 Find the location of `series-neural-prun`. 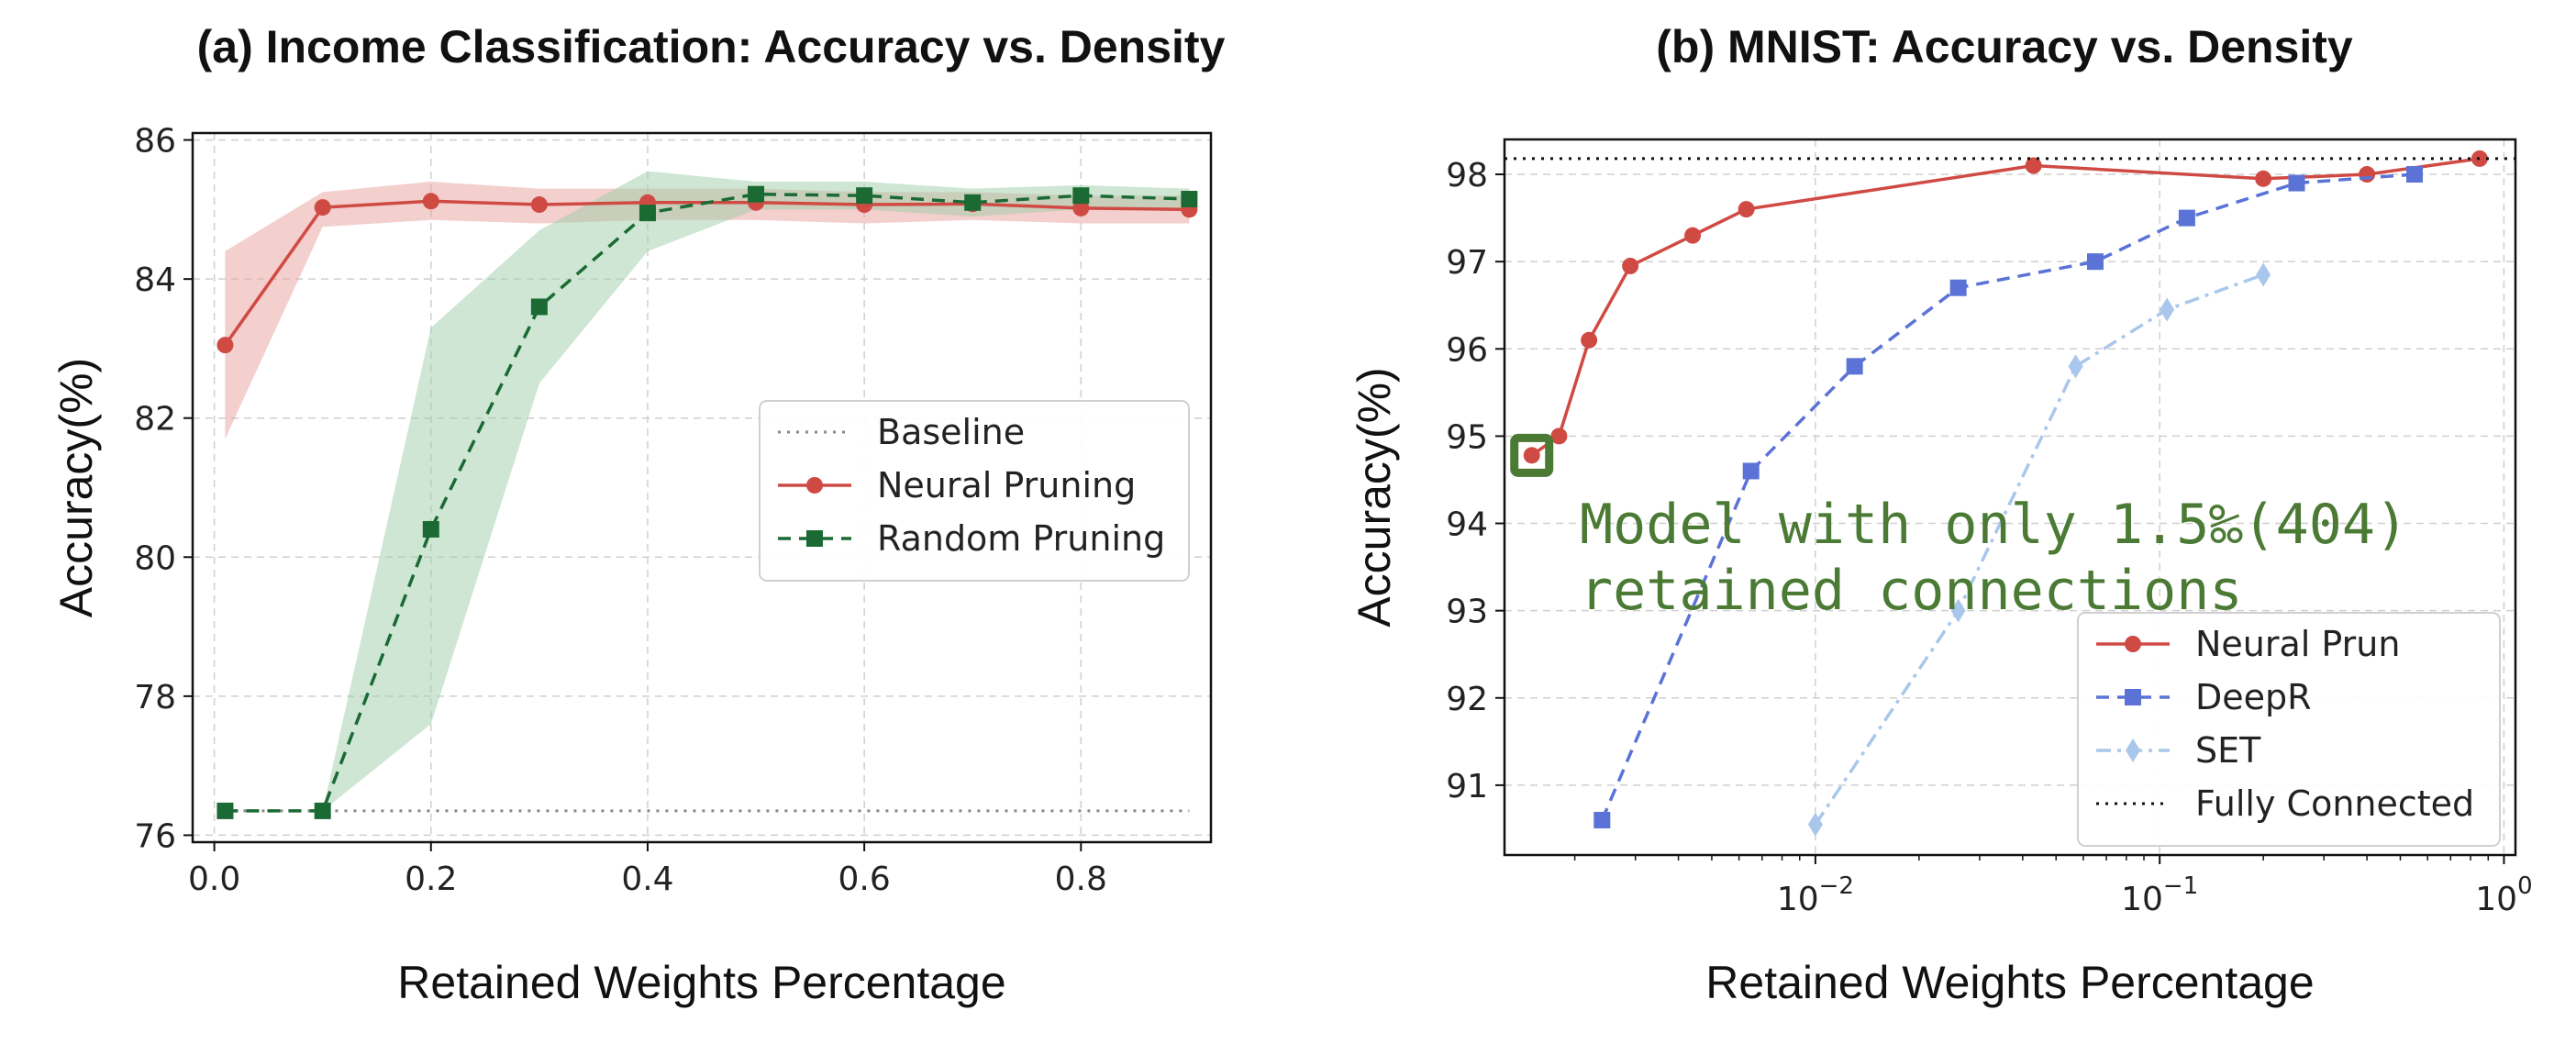

series-neural-prun is located at coordinates (2005, 307).